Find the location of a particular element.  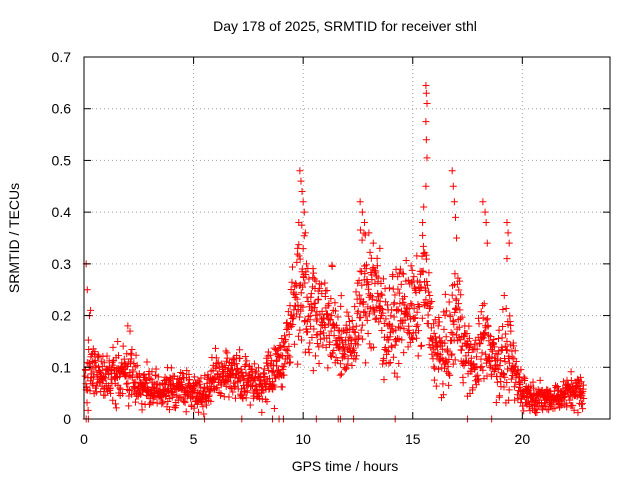

y-tick-label: 0.4 is located at coordinates (62, 212).